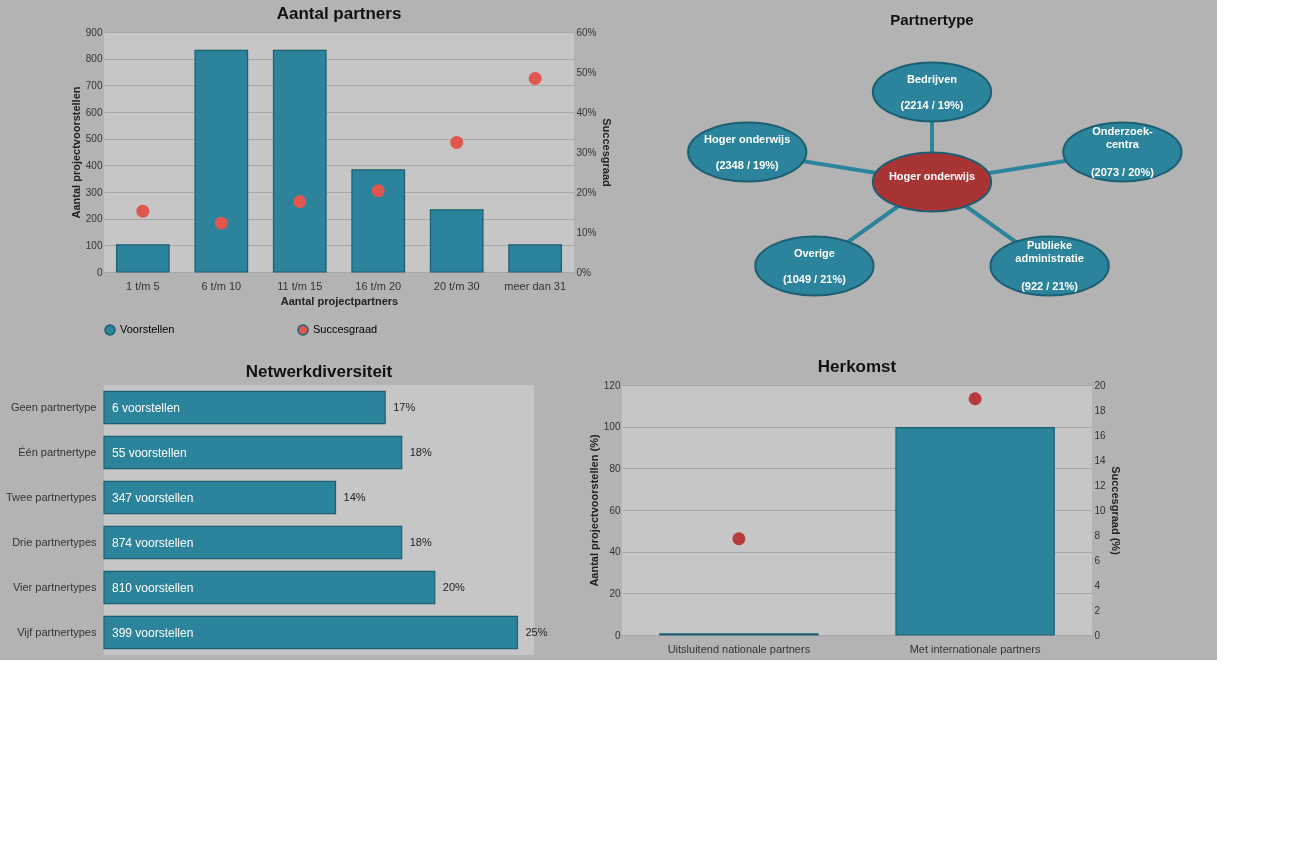 This screenshot has width=1294, height=843. I want to click on y2-tick-label: 4, so click(1097, 585).